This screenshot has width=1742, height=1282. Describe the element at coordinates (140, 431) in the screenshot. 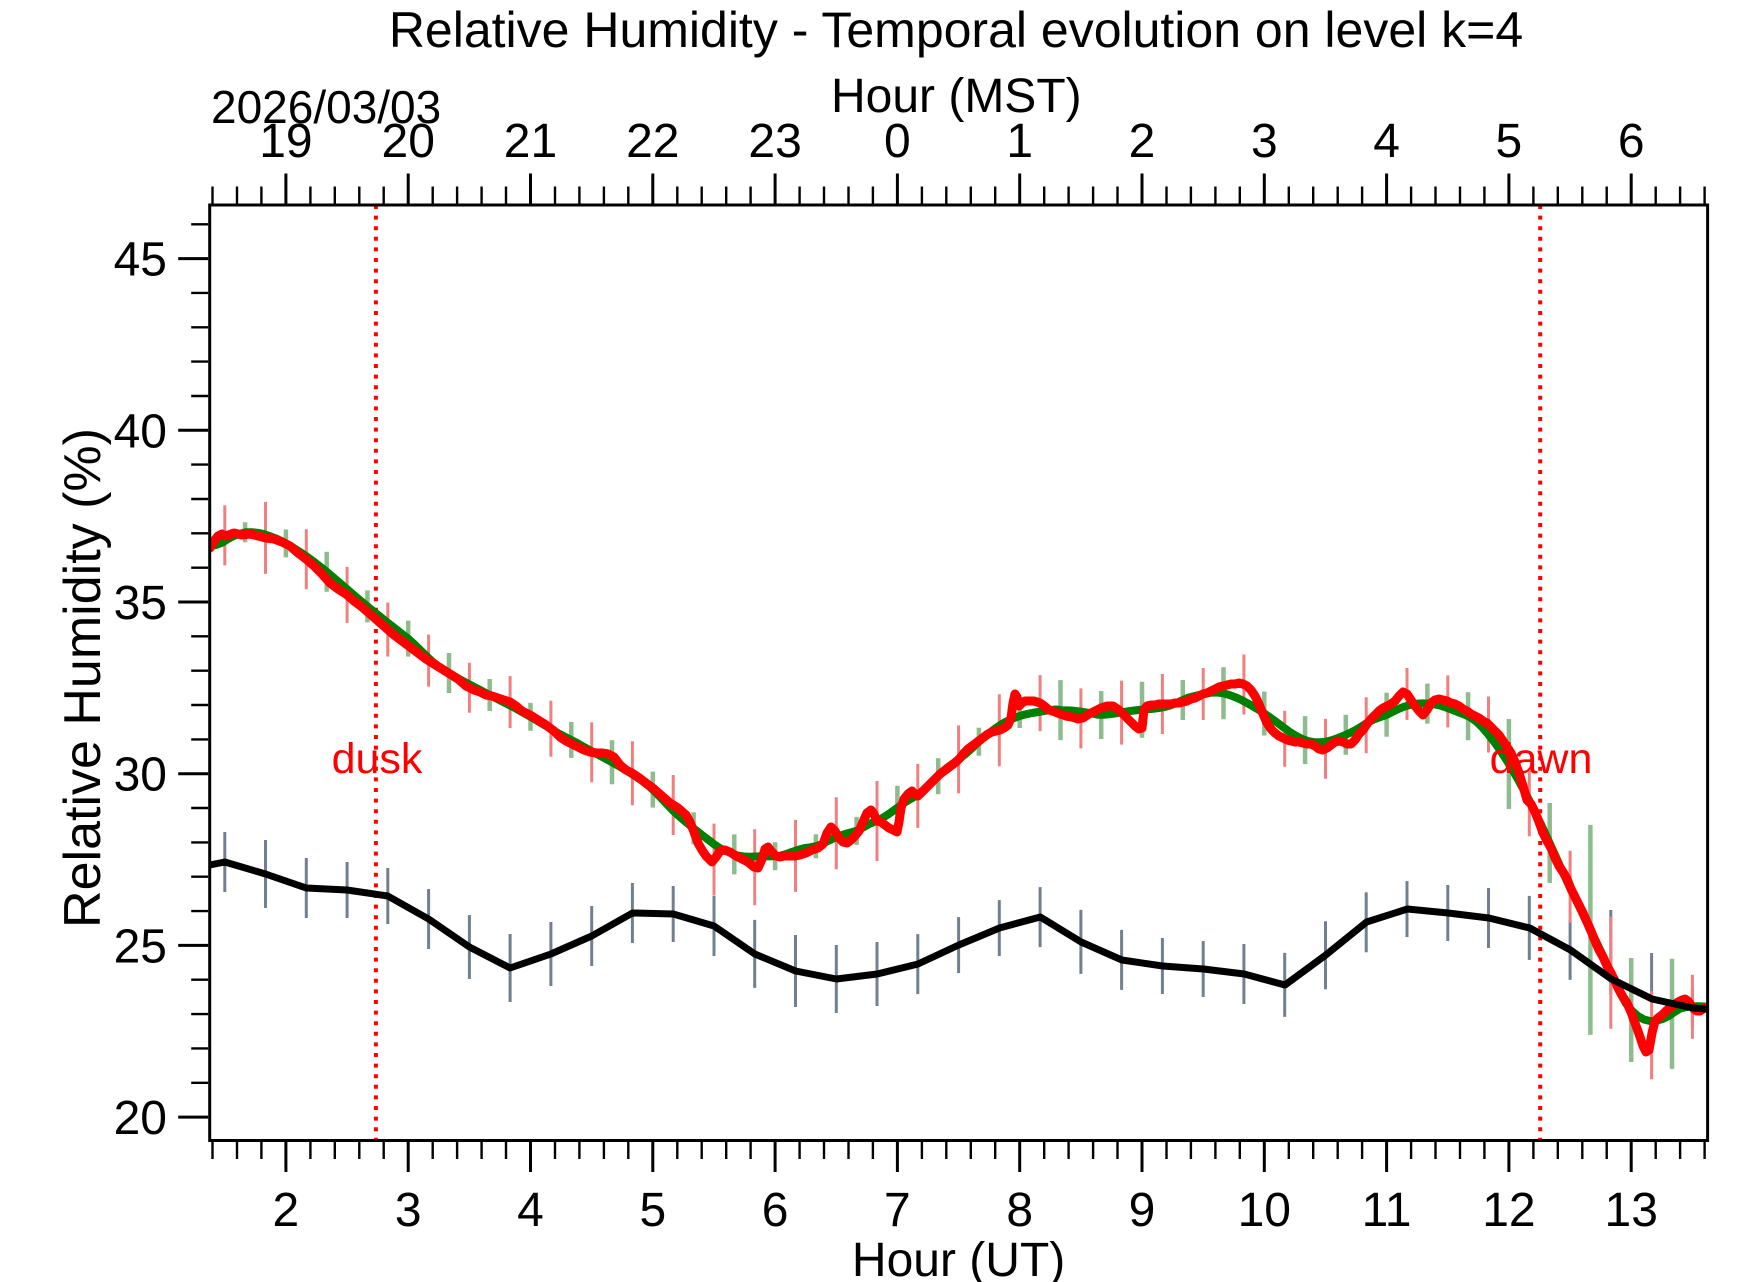

I see `svg-text: 40` at that location.